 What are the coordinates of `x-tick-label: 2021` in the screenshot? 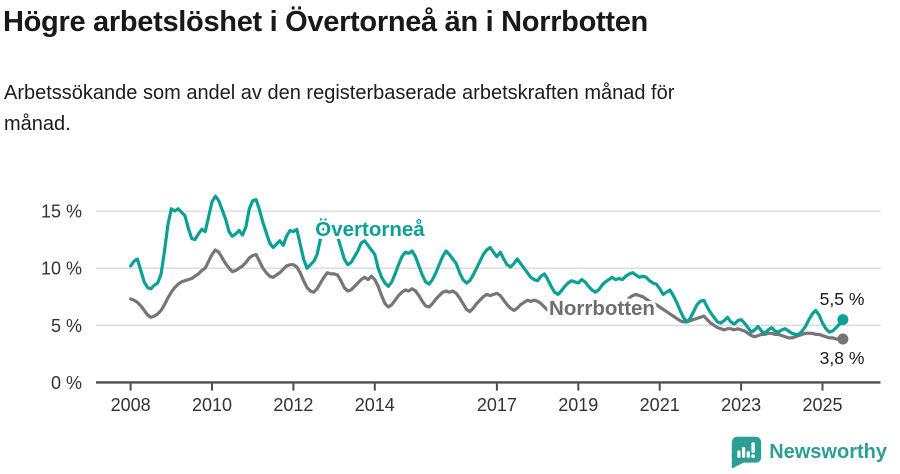 It's located at (660, 405).